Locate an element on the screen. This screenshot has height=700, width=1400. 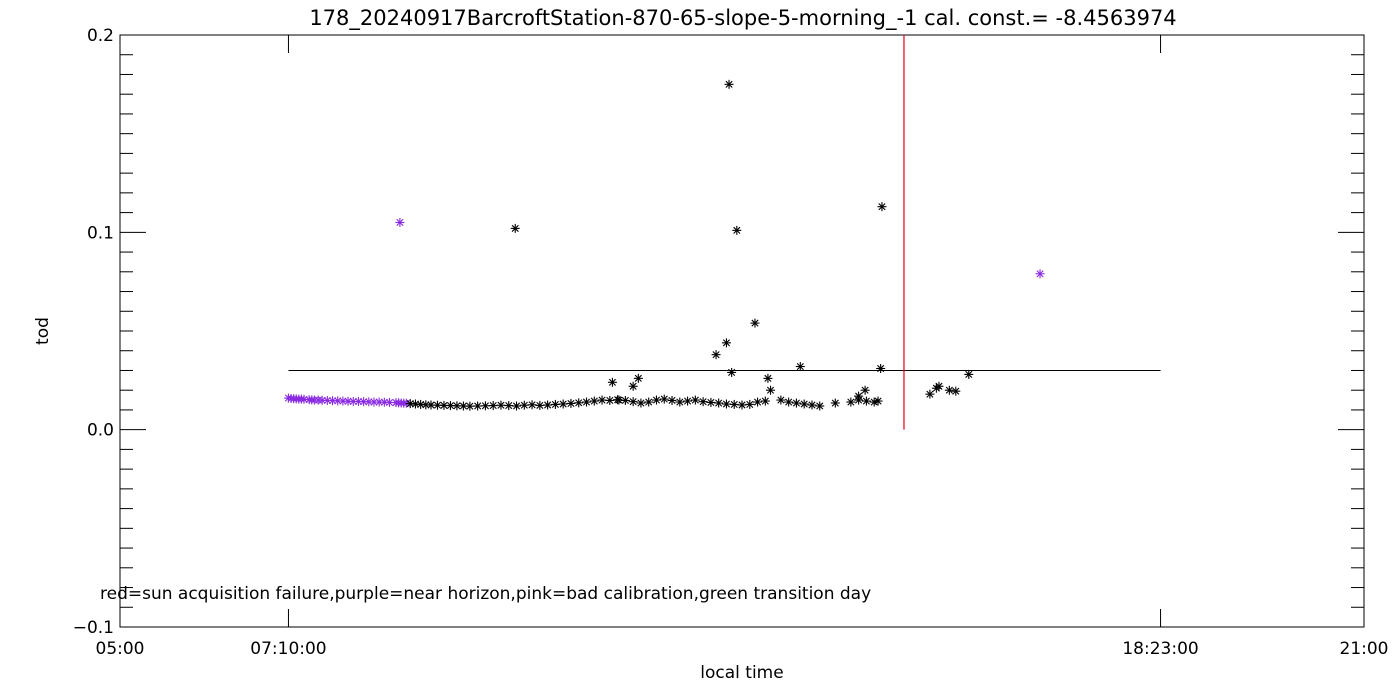
x-tick-labels: 05:00 07:10:00 18:23:00 21:00 is located at coordinates (742, 649).